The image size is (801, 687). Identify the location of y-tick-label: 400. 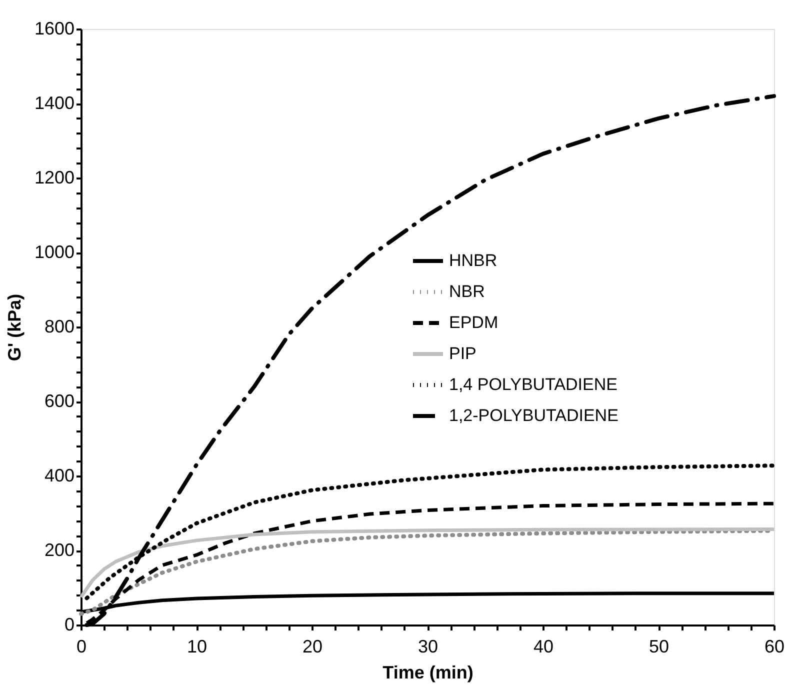
(59, 476).